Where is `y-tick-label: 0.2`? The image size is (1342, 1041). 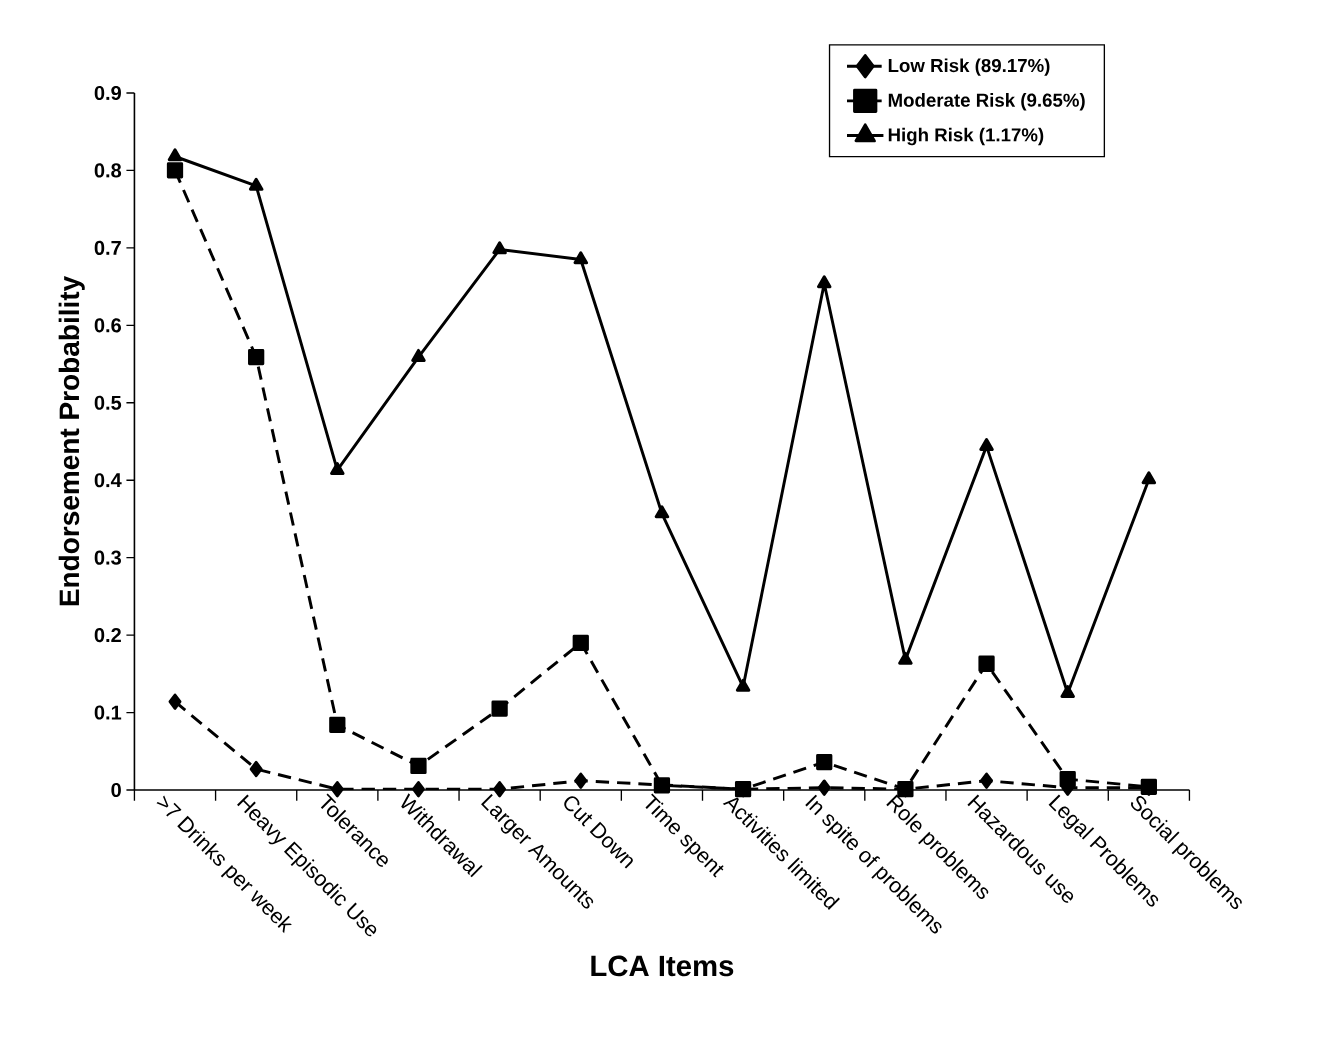 y-tick-label: 0.2 is located at coordinates (107, 635).